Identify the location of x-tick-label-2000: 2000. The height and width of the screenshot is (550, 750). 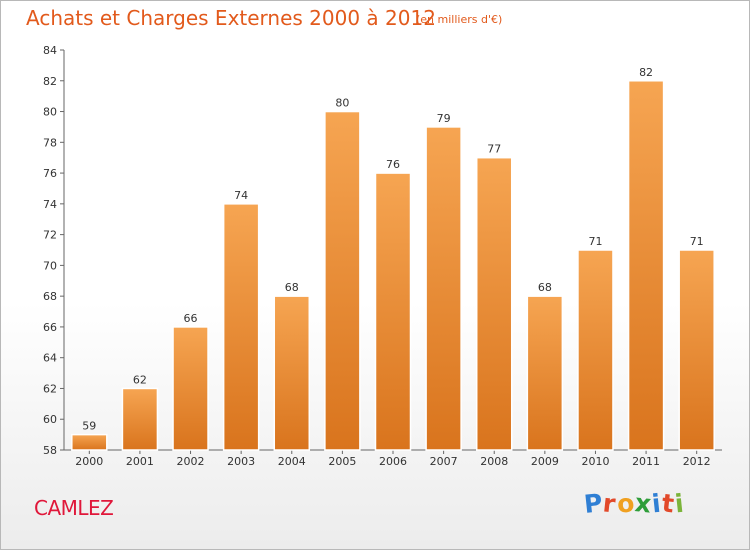
(89, 461).